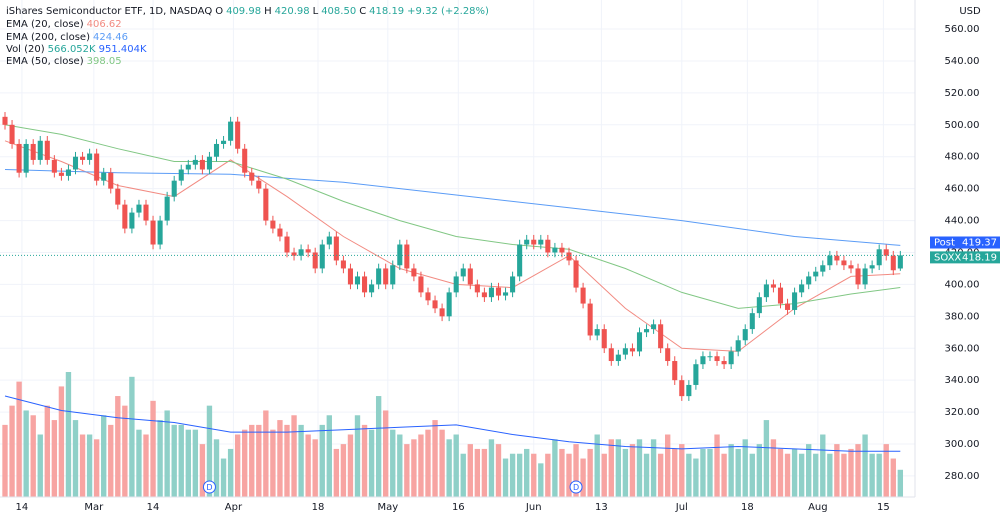 Image resolution: width=1000 pixels, height=517 pixels. What do you see at coordinates (601, 507) in the screenshot?
I see `x-tick-label: 13` at bounding box center [601, 507].